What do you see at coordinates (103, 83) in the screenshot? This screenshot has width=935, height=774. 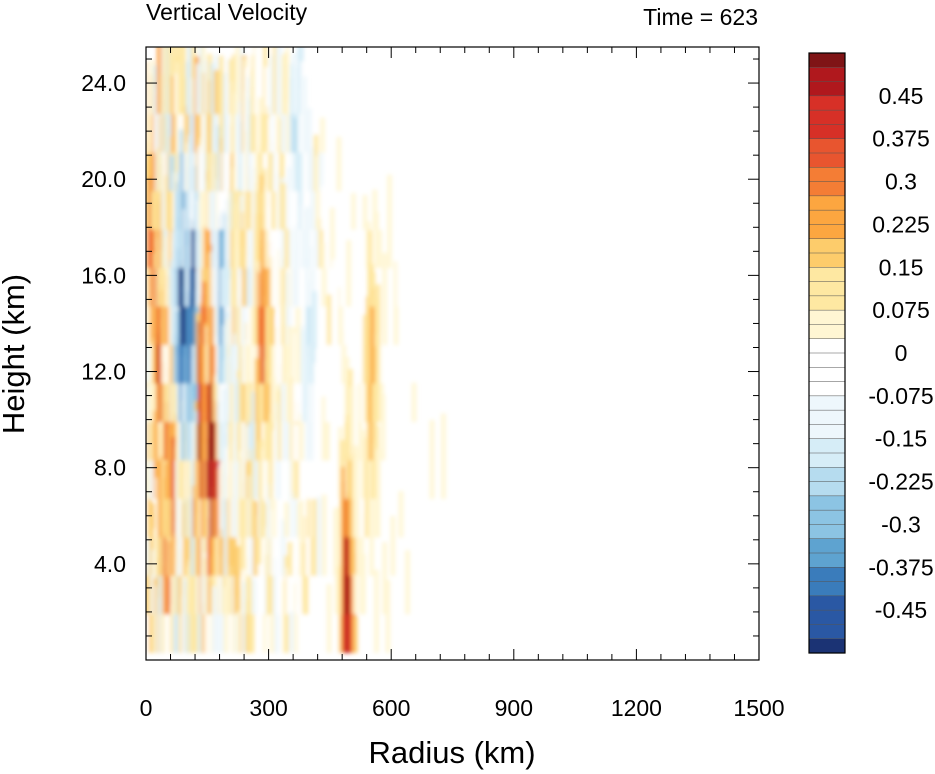 I see `y-tick-label: 24.0` at bounding box center [103, 83].